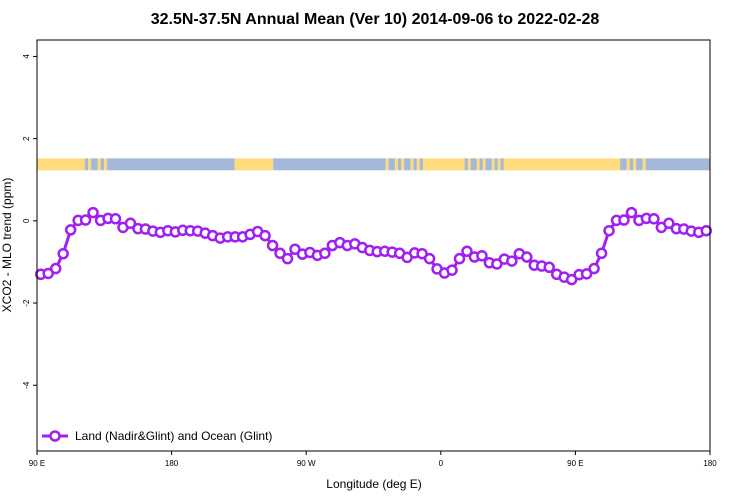 This screenshot has height=500, width=750. Describe the element at coordinates (306, 463) in the screenshot. I see `x-tick-label: 90 W` at that location.